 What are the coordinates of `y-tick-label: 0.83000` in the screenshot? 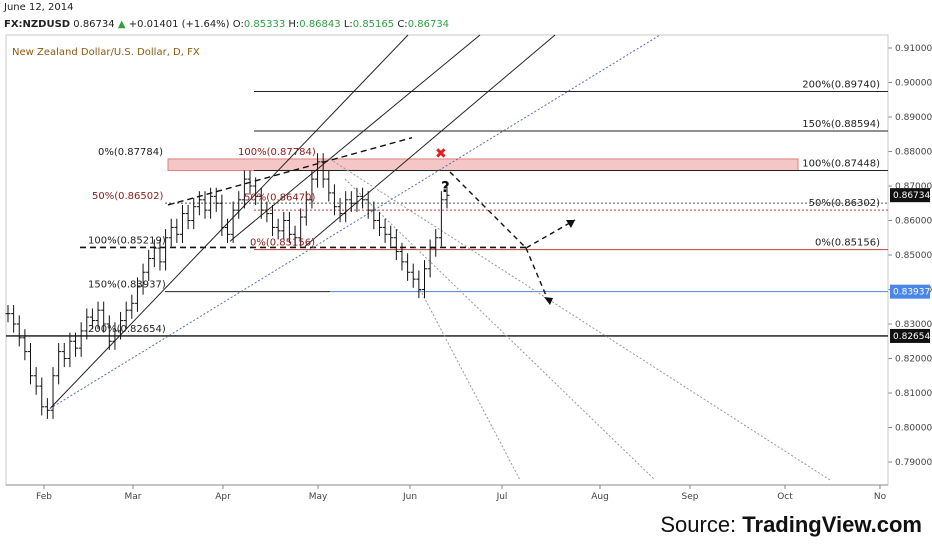 It's located at (913, 325).